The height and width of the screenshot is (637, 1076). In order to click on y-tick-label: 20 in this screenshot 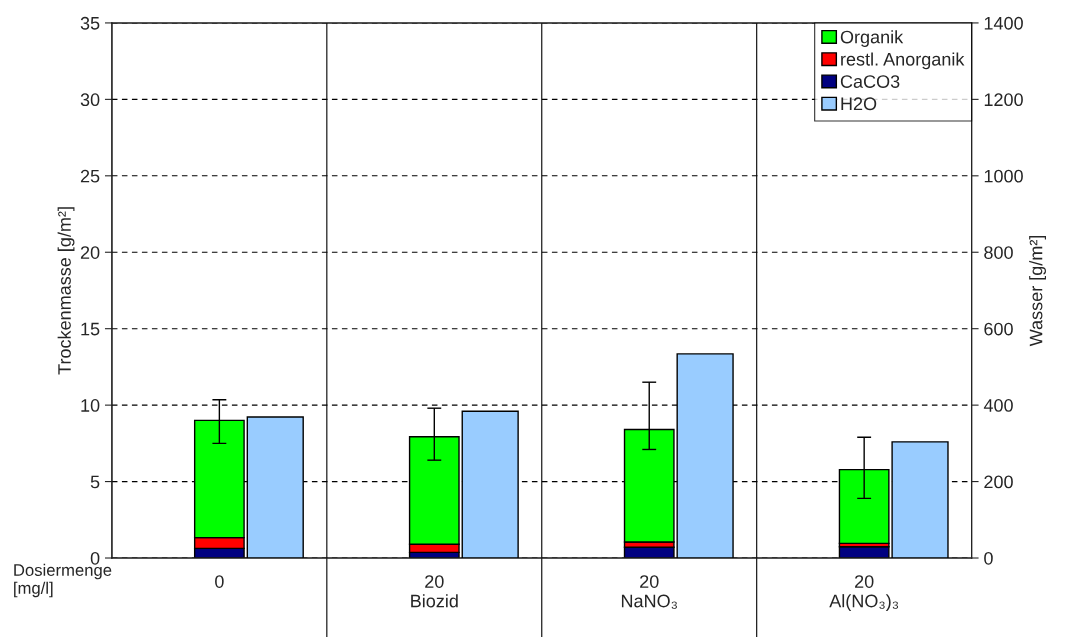, I will do `click(90, 252)`.